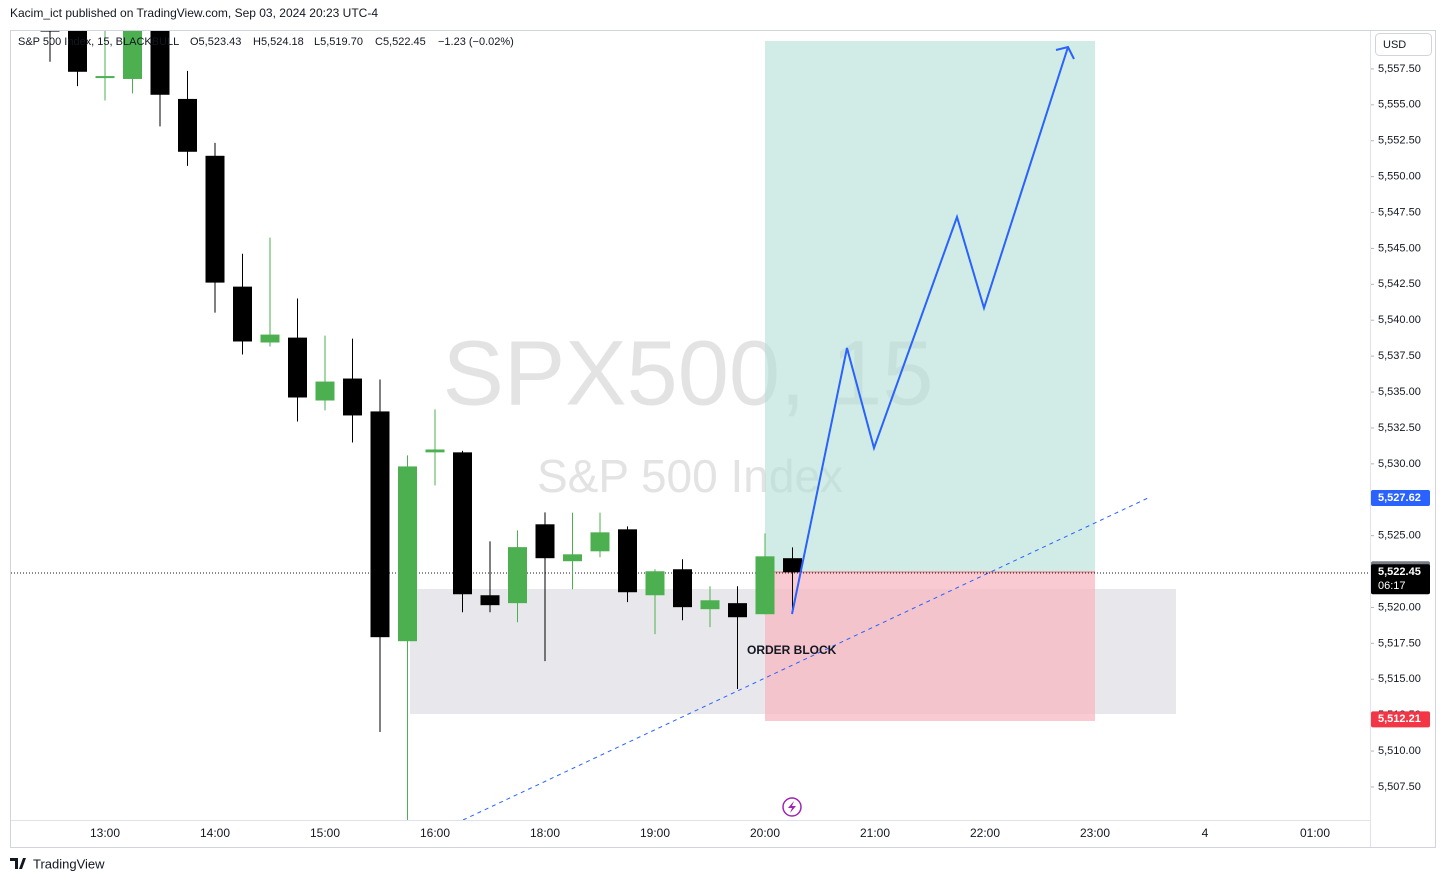 Image resolution: width=1446 pixels, height=883 pixels. I want to click on event-icon-bolt, so click(792, 807).